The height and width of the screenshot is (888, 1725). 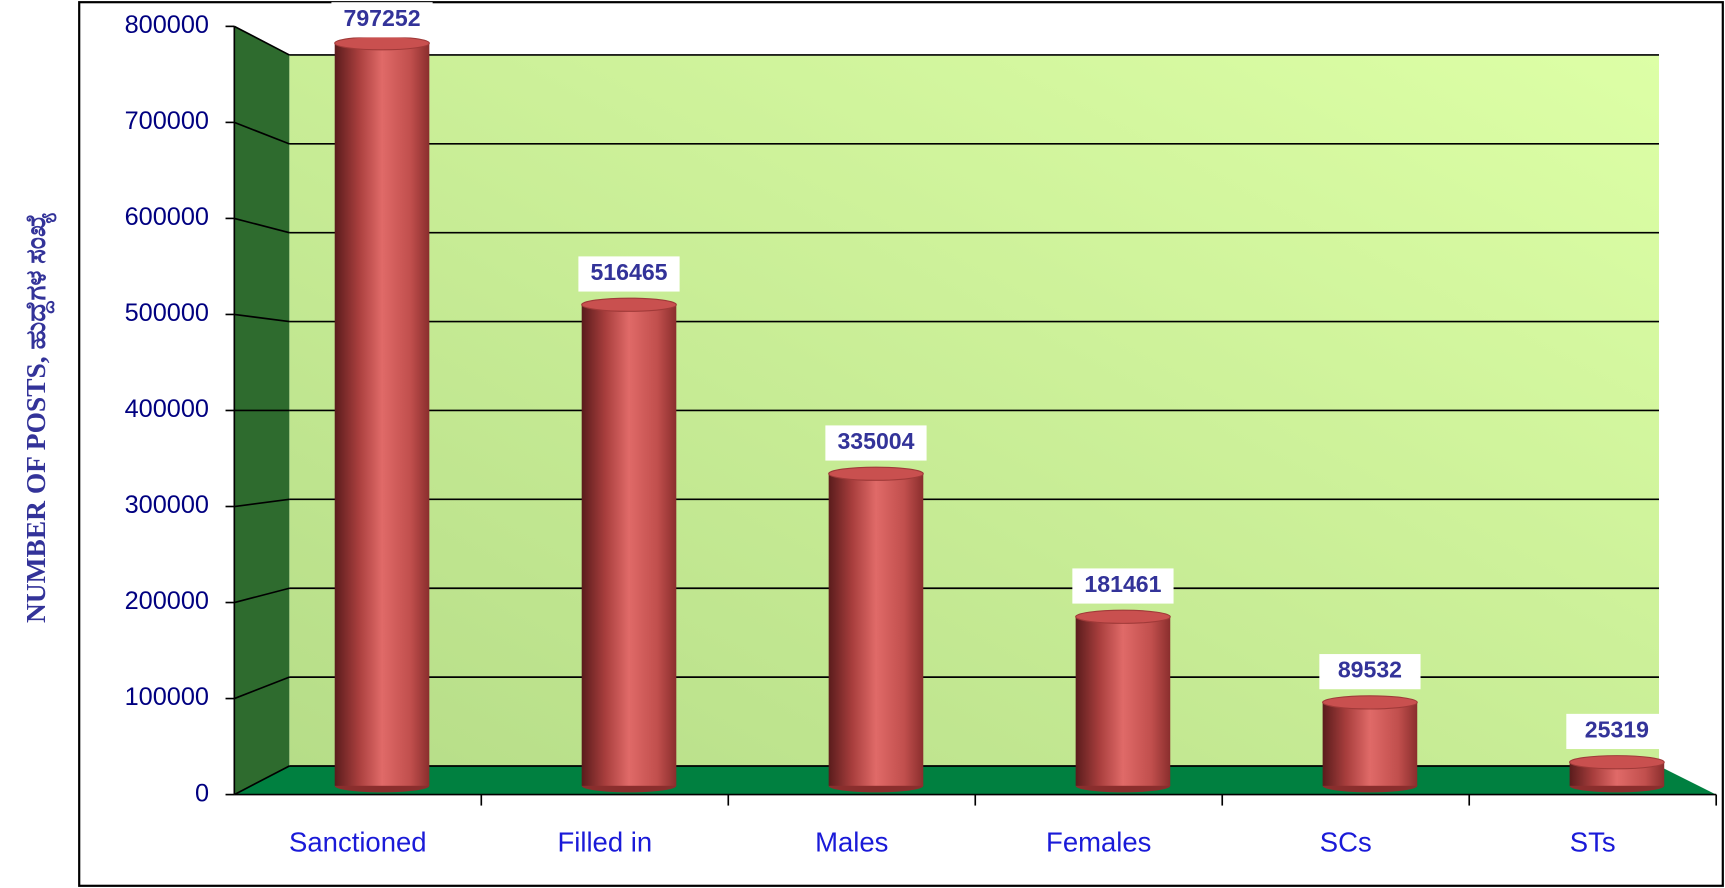 What do you see at coordinates (358, 841) in the screenshot?
I see `x-tick-label: Sanctioned` at bounding box center [358, 841].